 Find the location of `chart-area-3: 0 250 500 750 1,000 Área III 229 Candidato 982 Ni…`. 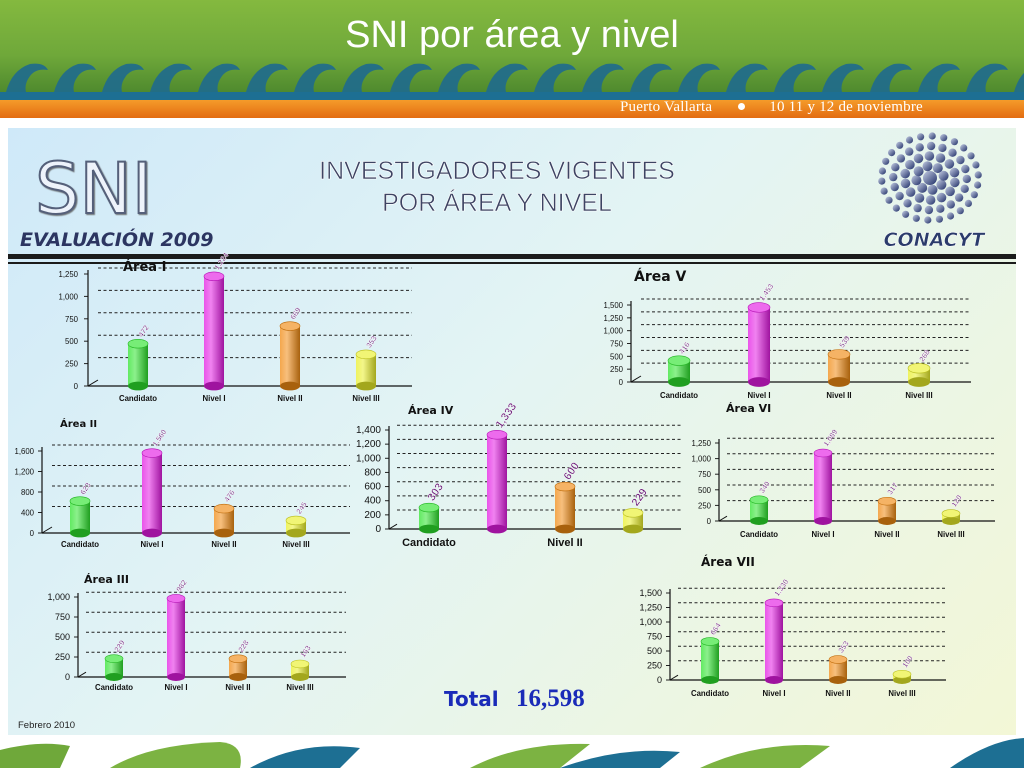

chart-area-3: 0 250 500 750 1,000 Área III 229 Candidato 982 Ni… is located at coordinates (196, 632).